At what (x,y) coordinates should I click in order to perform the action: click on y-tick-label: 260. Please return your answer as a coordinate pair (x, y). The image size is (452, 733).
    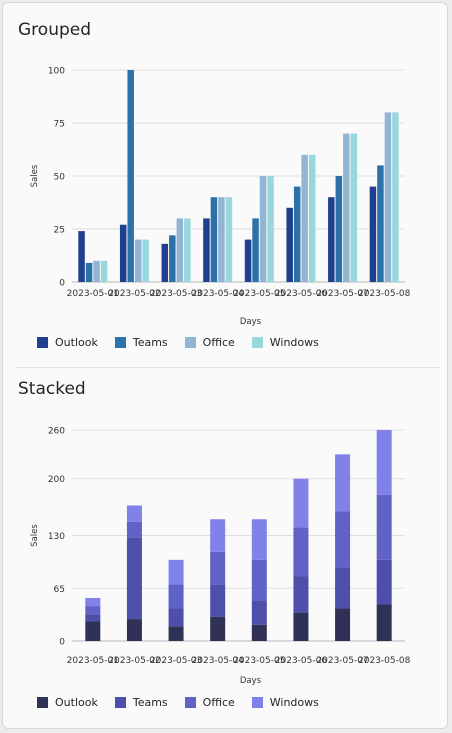
    Looking at the image, I should click on (56, 432).